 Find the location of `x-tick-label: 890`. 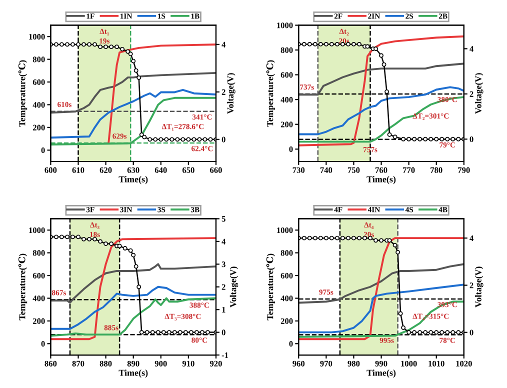

x-tick-label: 890 is located at coordinates (133, 363).